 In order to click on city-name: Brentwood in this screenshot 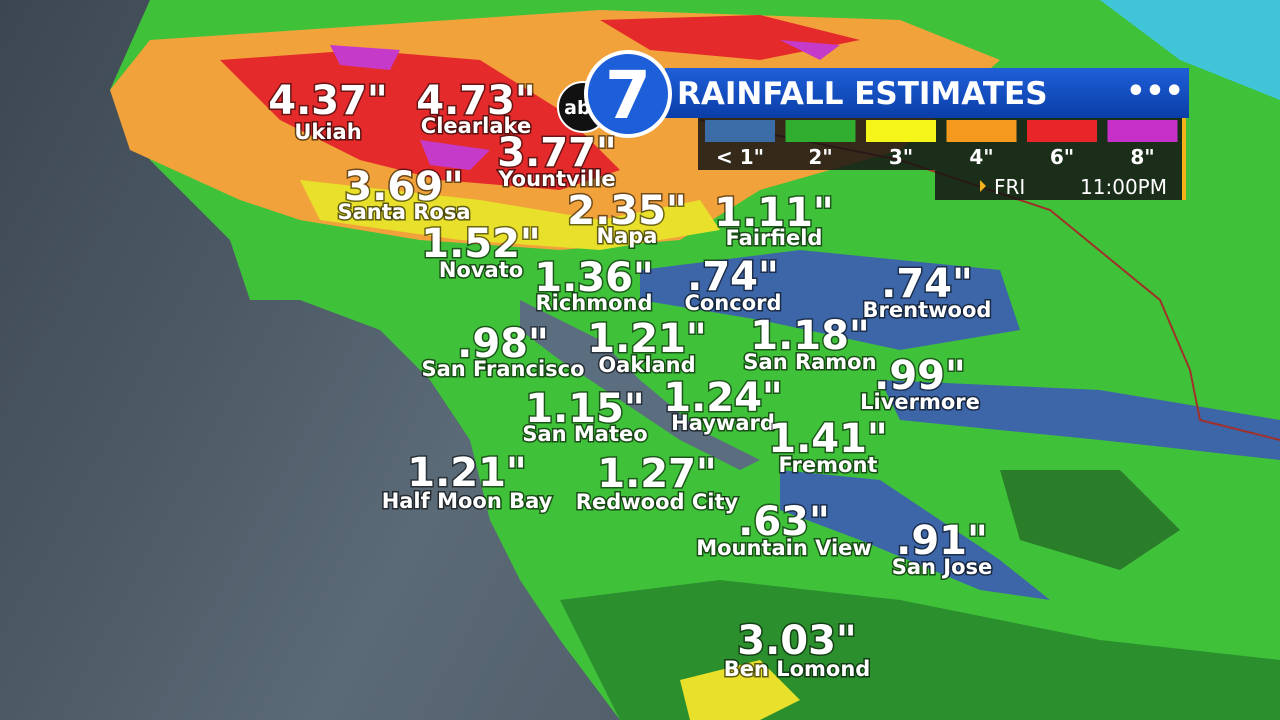, I will do `click(927, 310)`.